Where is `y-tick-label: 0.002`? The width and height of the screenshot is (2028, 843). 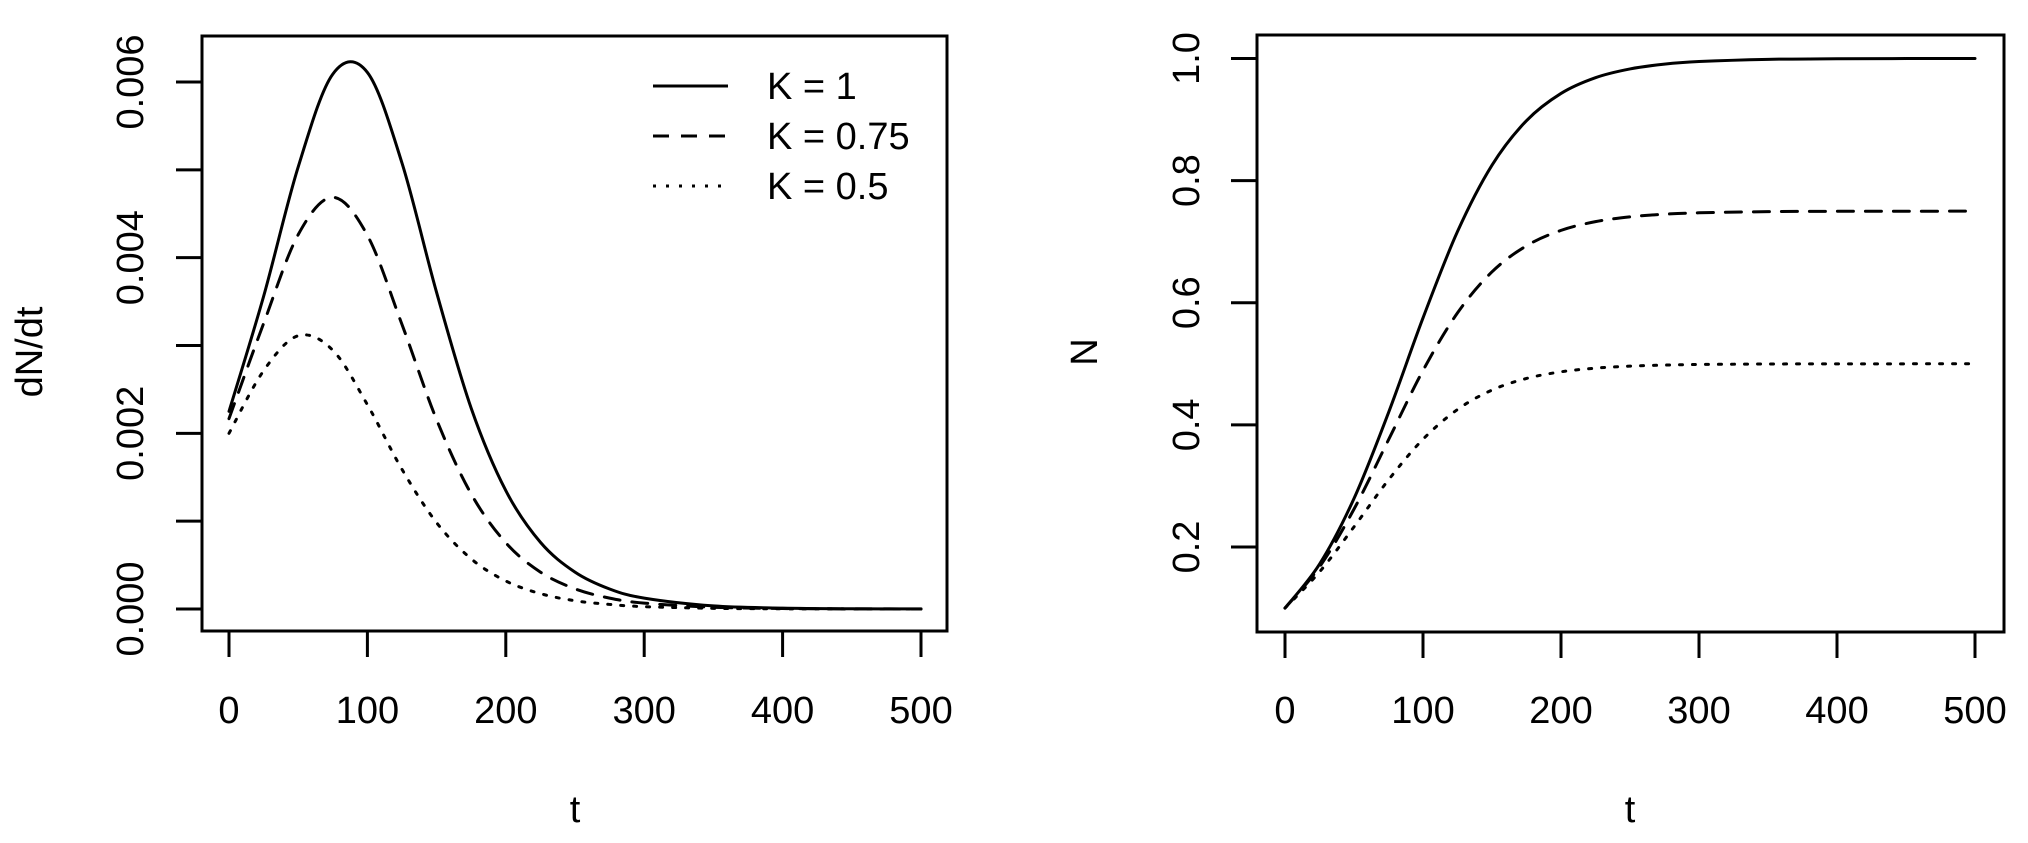
y-tick-label: 0.002 is located at coordinates (131, 433).